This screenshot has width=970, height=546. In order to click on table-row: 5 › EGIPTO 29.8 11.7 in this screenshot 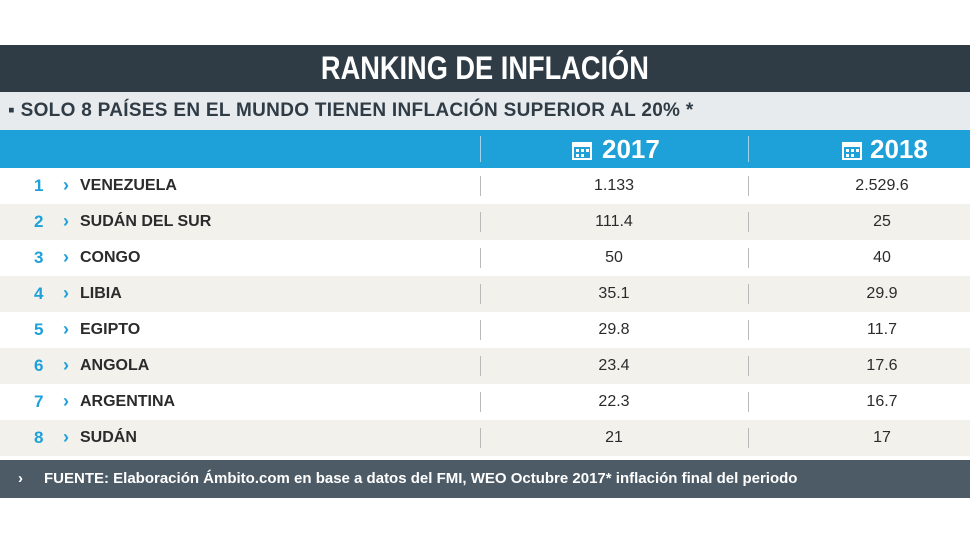, I will do `click(485, 330)`.